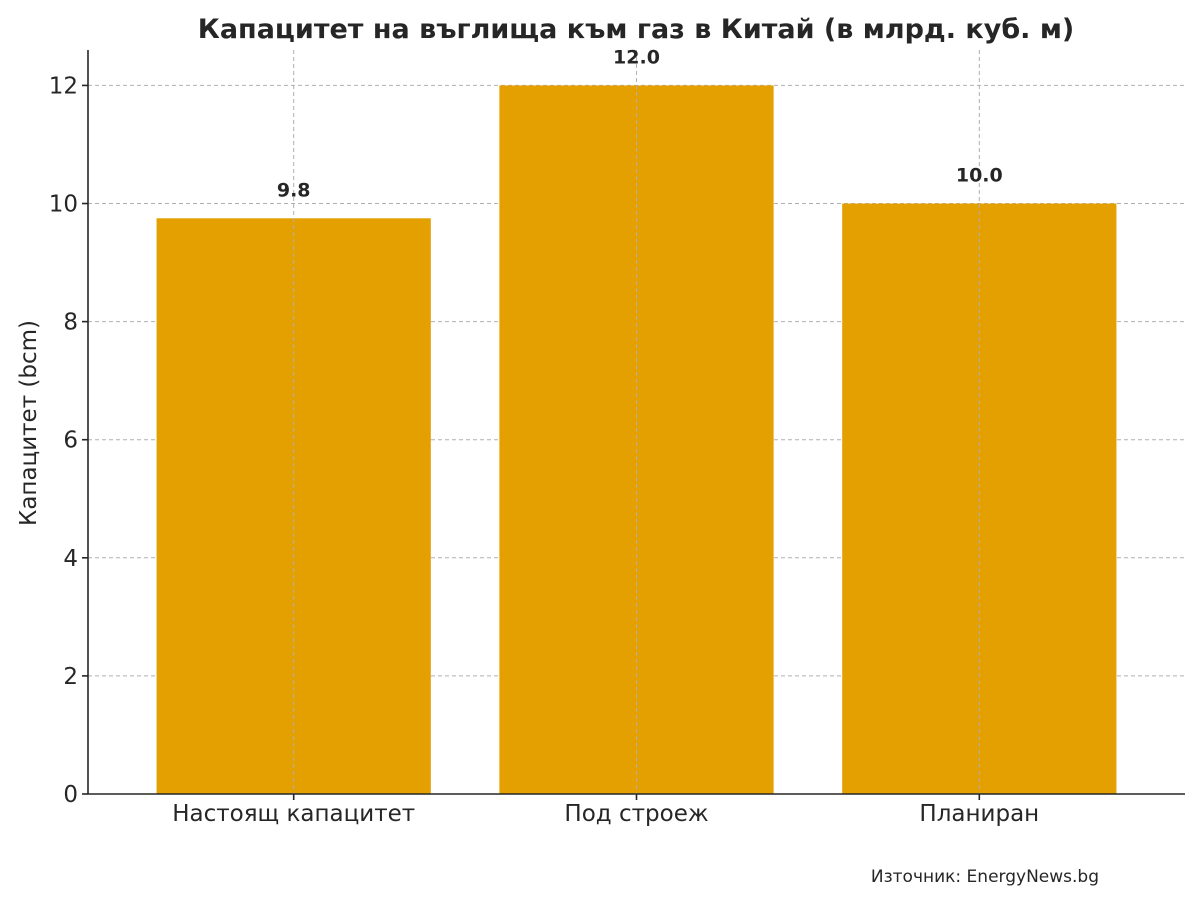 This screenshot has height=901, width=1200. I want to click on x-tick-label: Планиран, so click(979, 814).